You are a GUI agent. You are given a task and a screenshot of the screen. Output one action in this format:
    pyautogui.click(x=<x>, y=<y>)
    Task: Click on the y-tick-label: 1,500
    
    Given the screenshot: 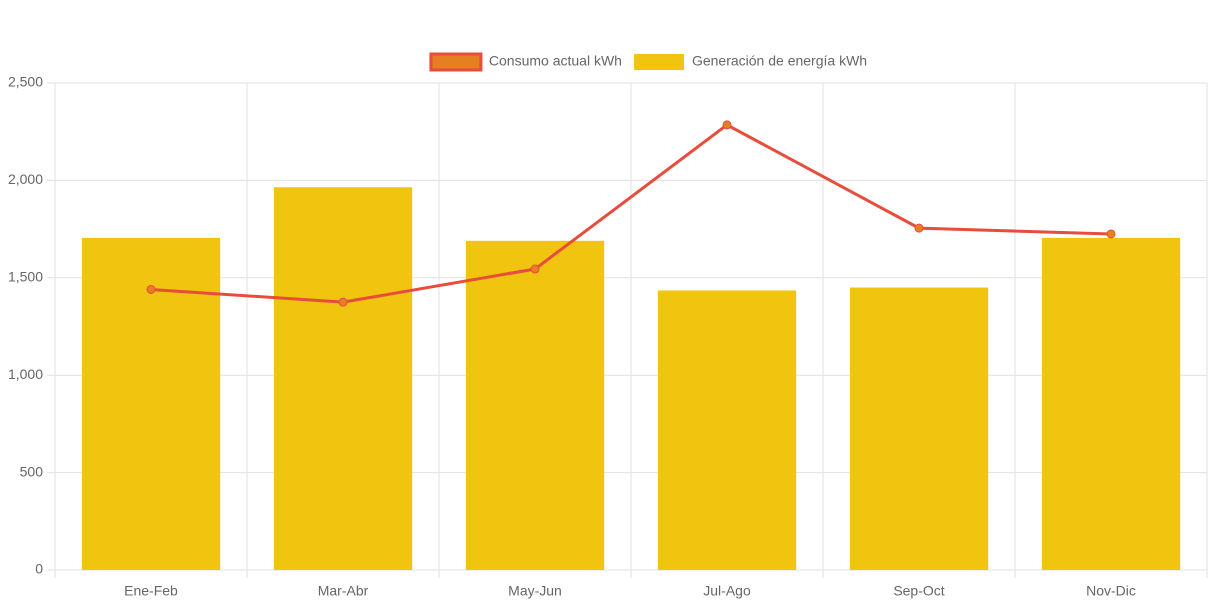 What is the action you would take?
    pyautogui.click(x=25, y=277)
    